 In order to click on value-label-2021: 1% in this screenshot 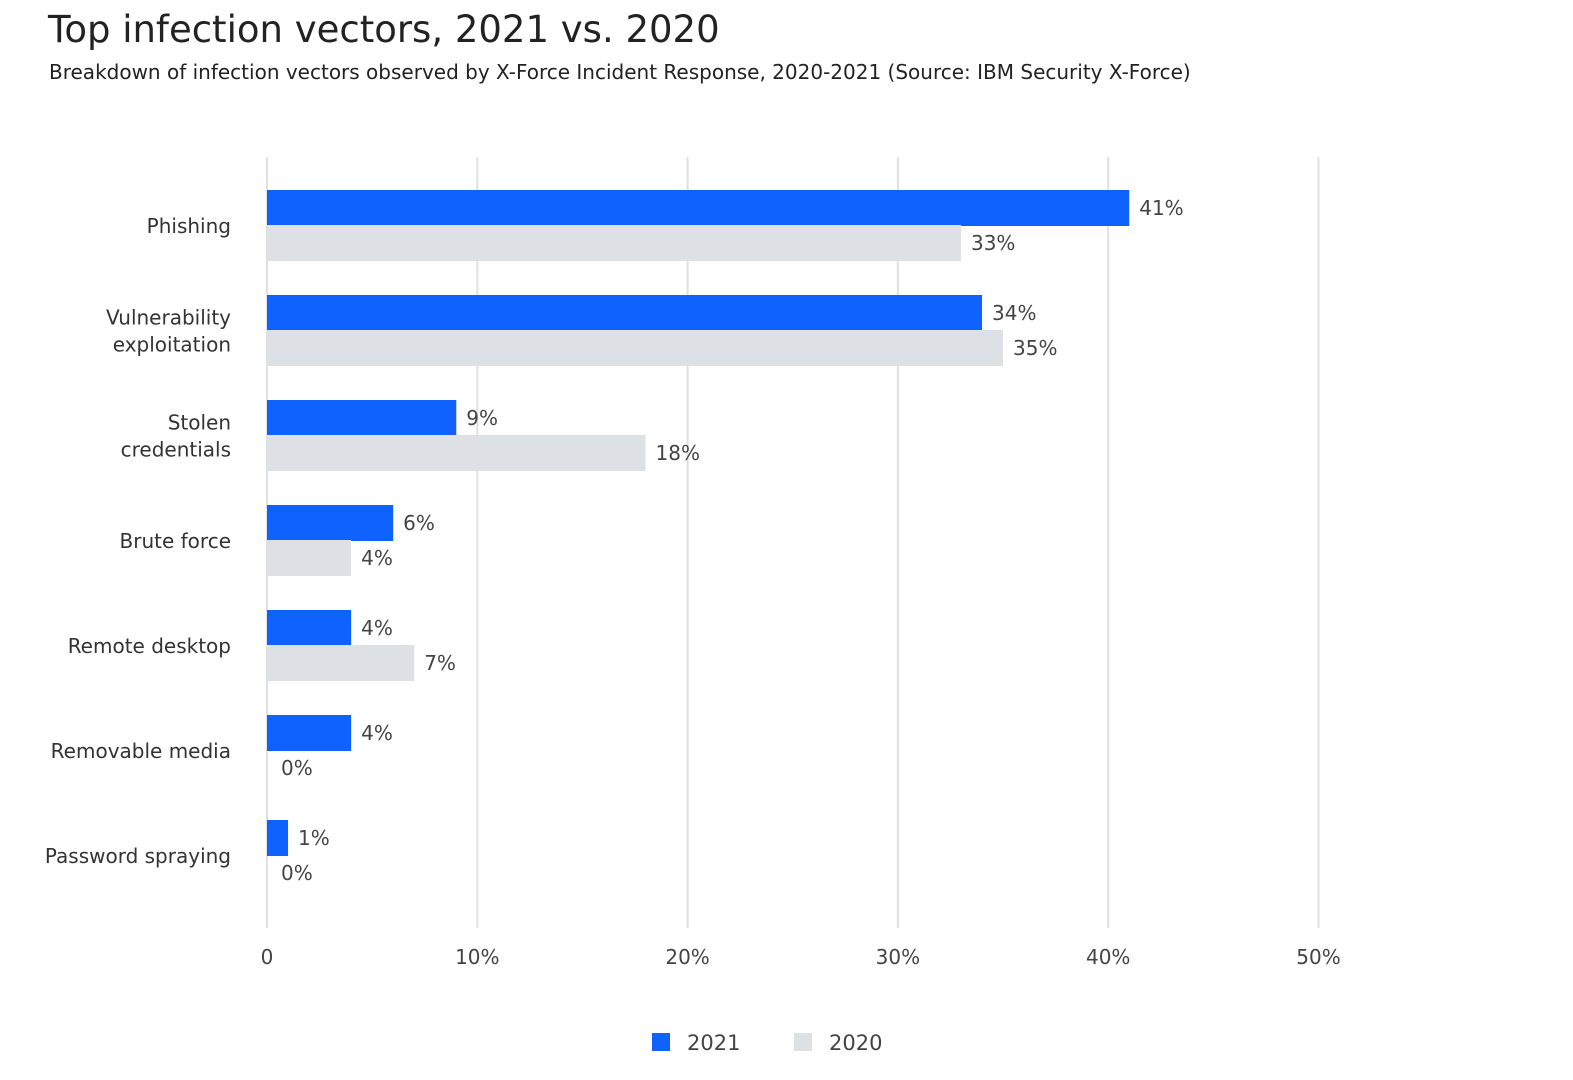, I will do `click(314, 838)`.